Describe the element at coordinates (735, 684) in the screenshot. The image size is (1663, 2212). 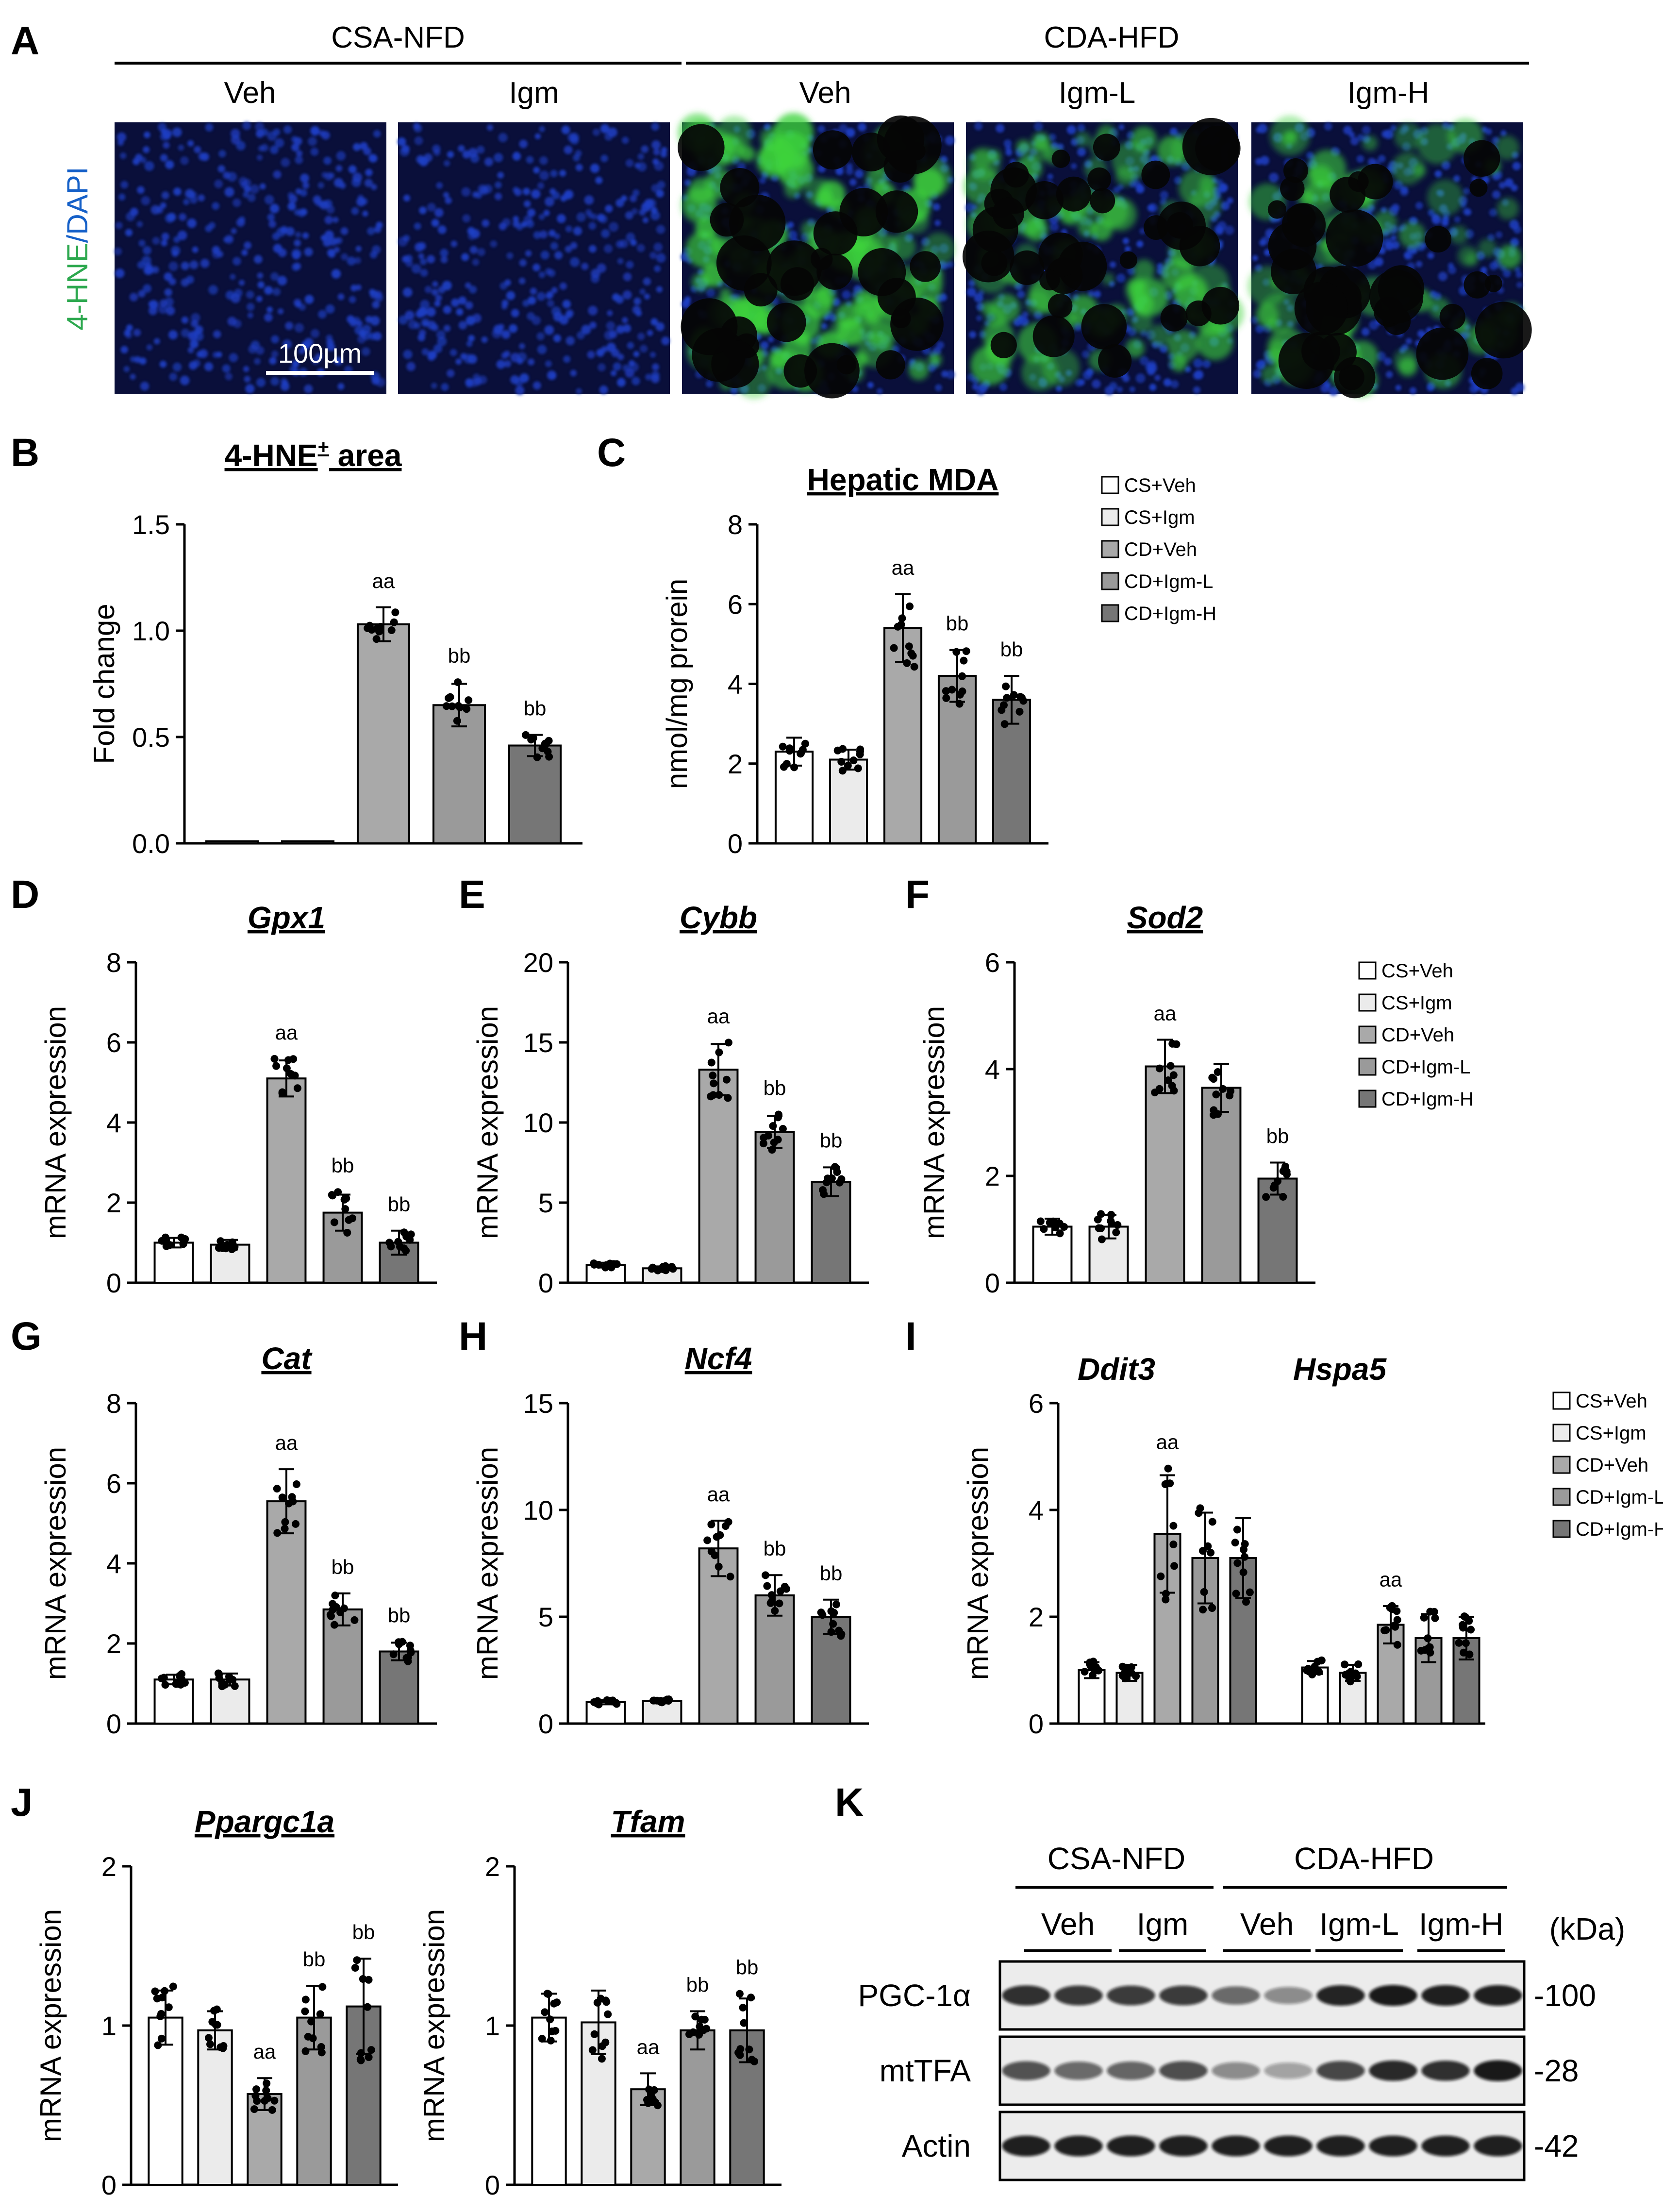
I see `y-tick-label: 4` at that location.